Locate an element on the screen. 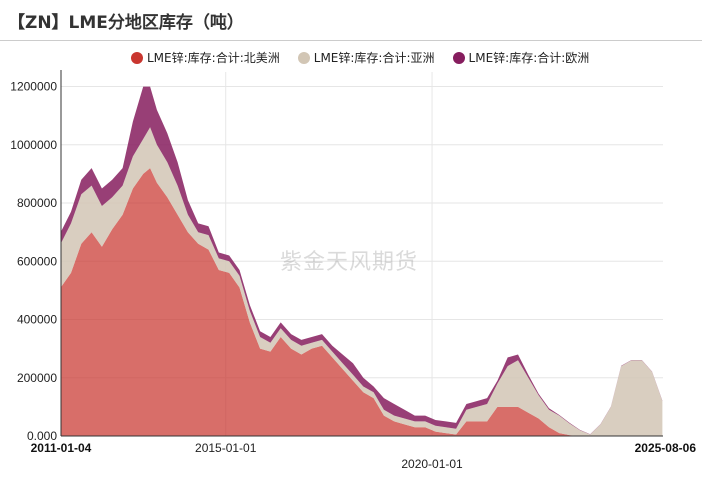 This screenshot has height=482, width=702. title-divider is located at coordinates (351, 40).